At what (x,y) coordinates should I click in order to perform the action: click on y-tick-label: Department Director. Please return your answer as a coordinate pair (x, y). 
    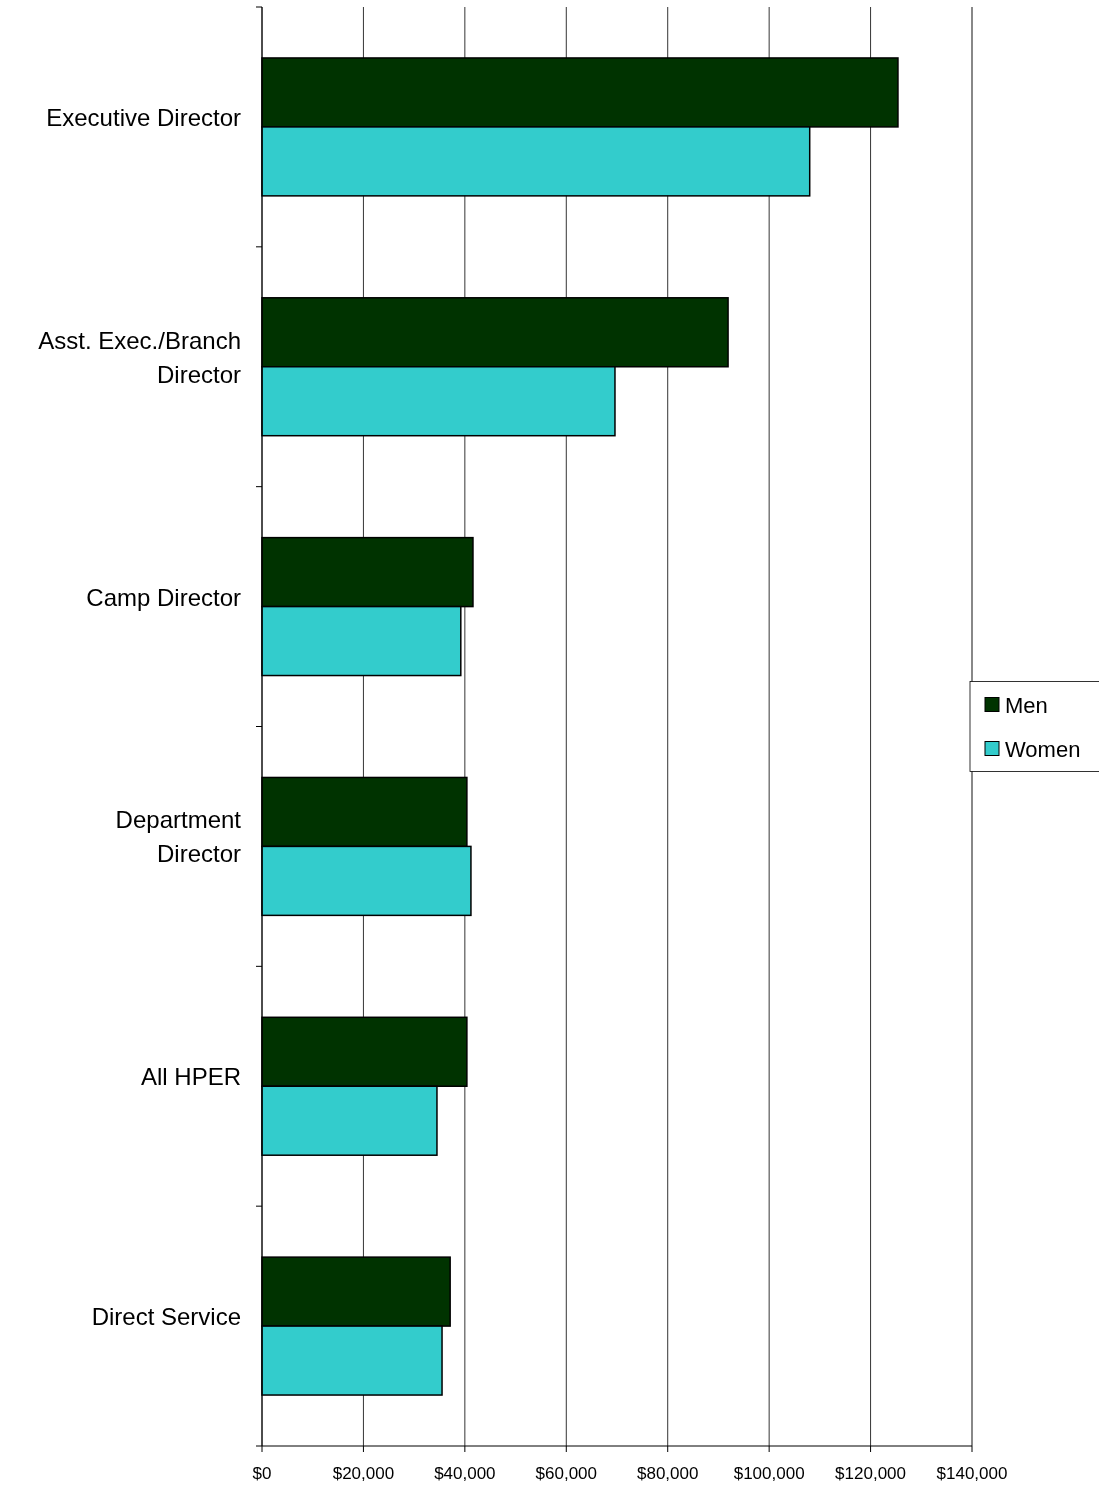
    Looking at the image, I should click on (178, 837).